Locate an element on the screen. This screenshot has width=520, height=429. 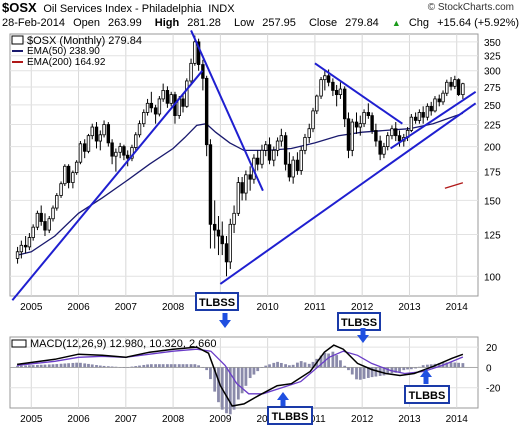
symbol: $OSX is located at coordinates (19, 7).